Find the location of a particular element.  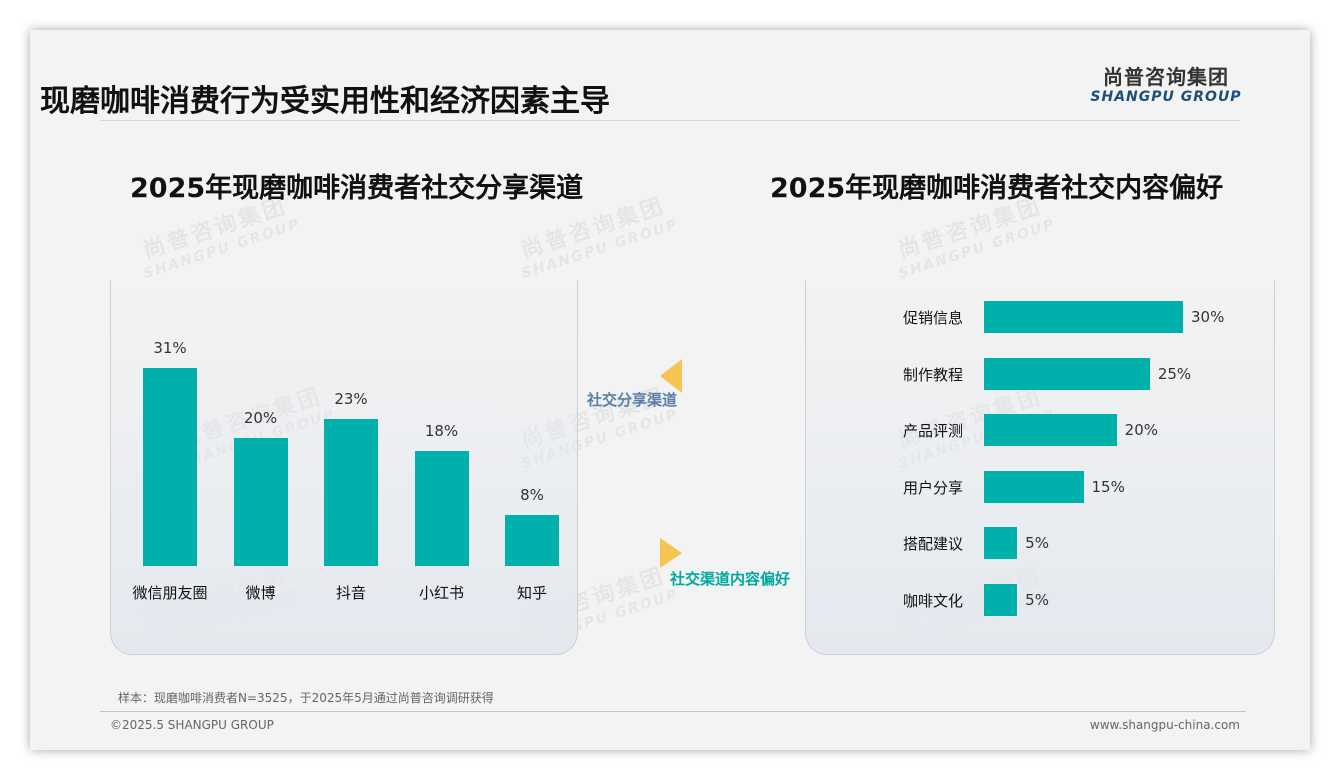

bar-value-label: 30% is located at coordinates (1208, 317).